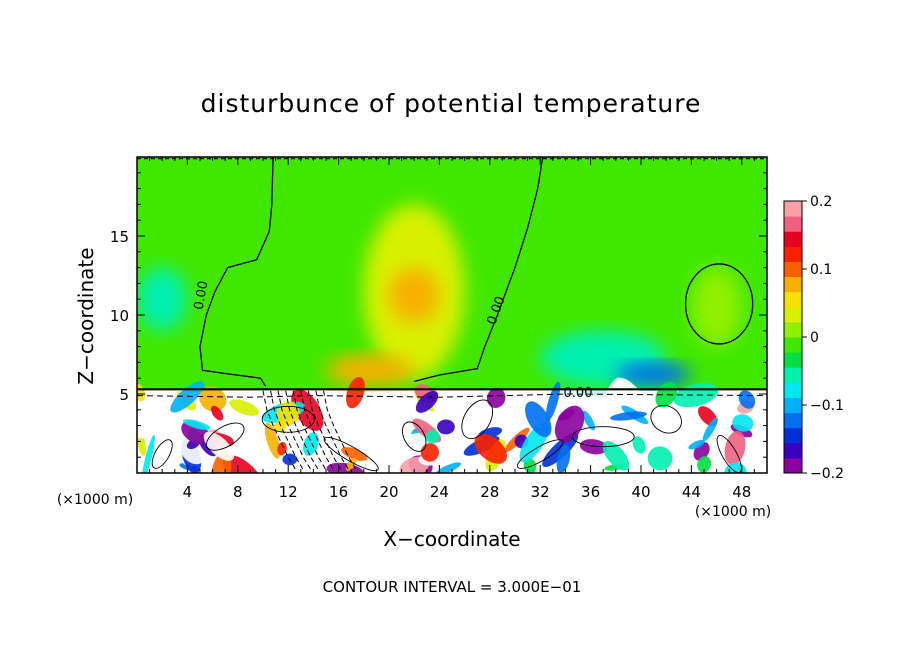 The height and width of the screenshot is (654, 904). What do you see at coordinates (451, 103) in the screenshot?
I see `chart-title: disturbunce of potential temperature` at bounding box center [451, 103].